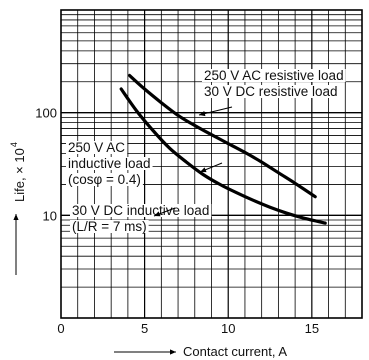 Image resolution: width=369 pixels, height=360 pixels. What do you see at coordinates (203, 170) in the screenshot?
I see `inductive-ac-leader-arrow-head` at bounding box center [203, 170].